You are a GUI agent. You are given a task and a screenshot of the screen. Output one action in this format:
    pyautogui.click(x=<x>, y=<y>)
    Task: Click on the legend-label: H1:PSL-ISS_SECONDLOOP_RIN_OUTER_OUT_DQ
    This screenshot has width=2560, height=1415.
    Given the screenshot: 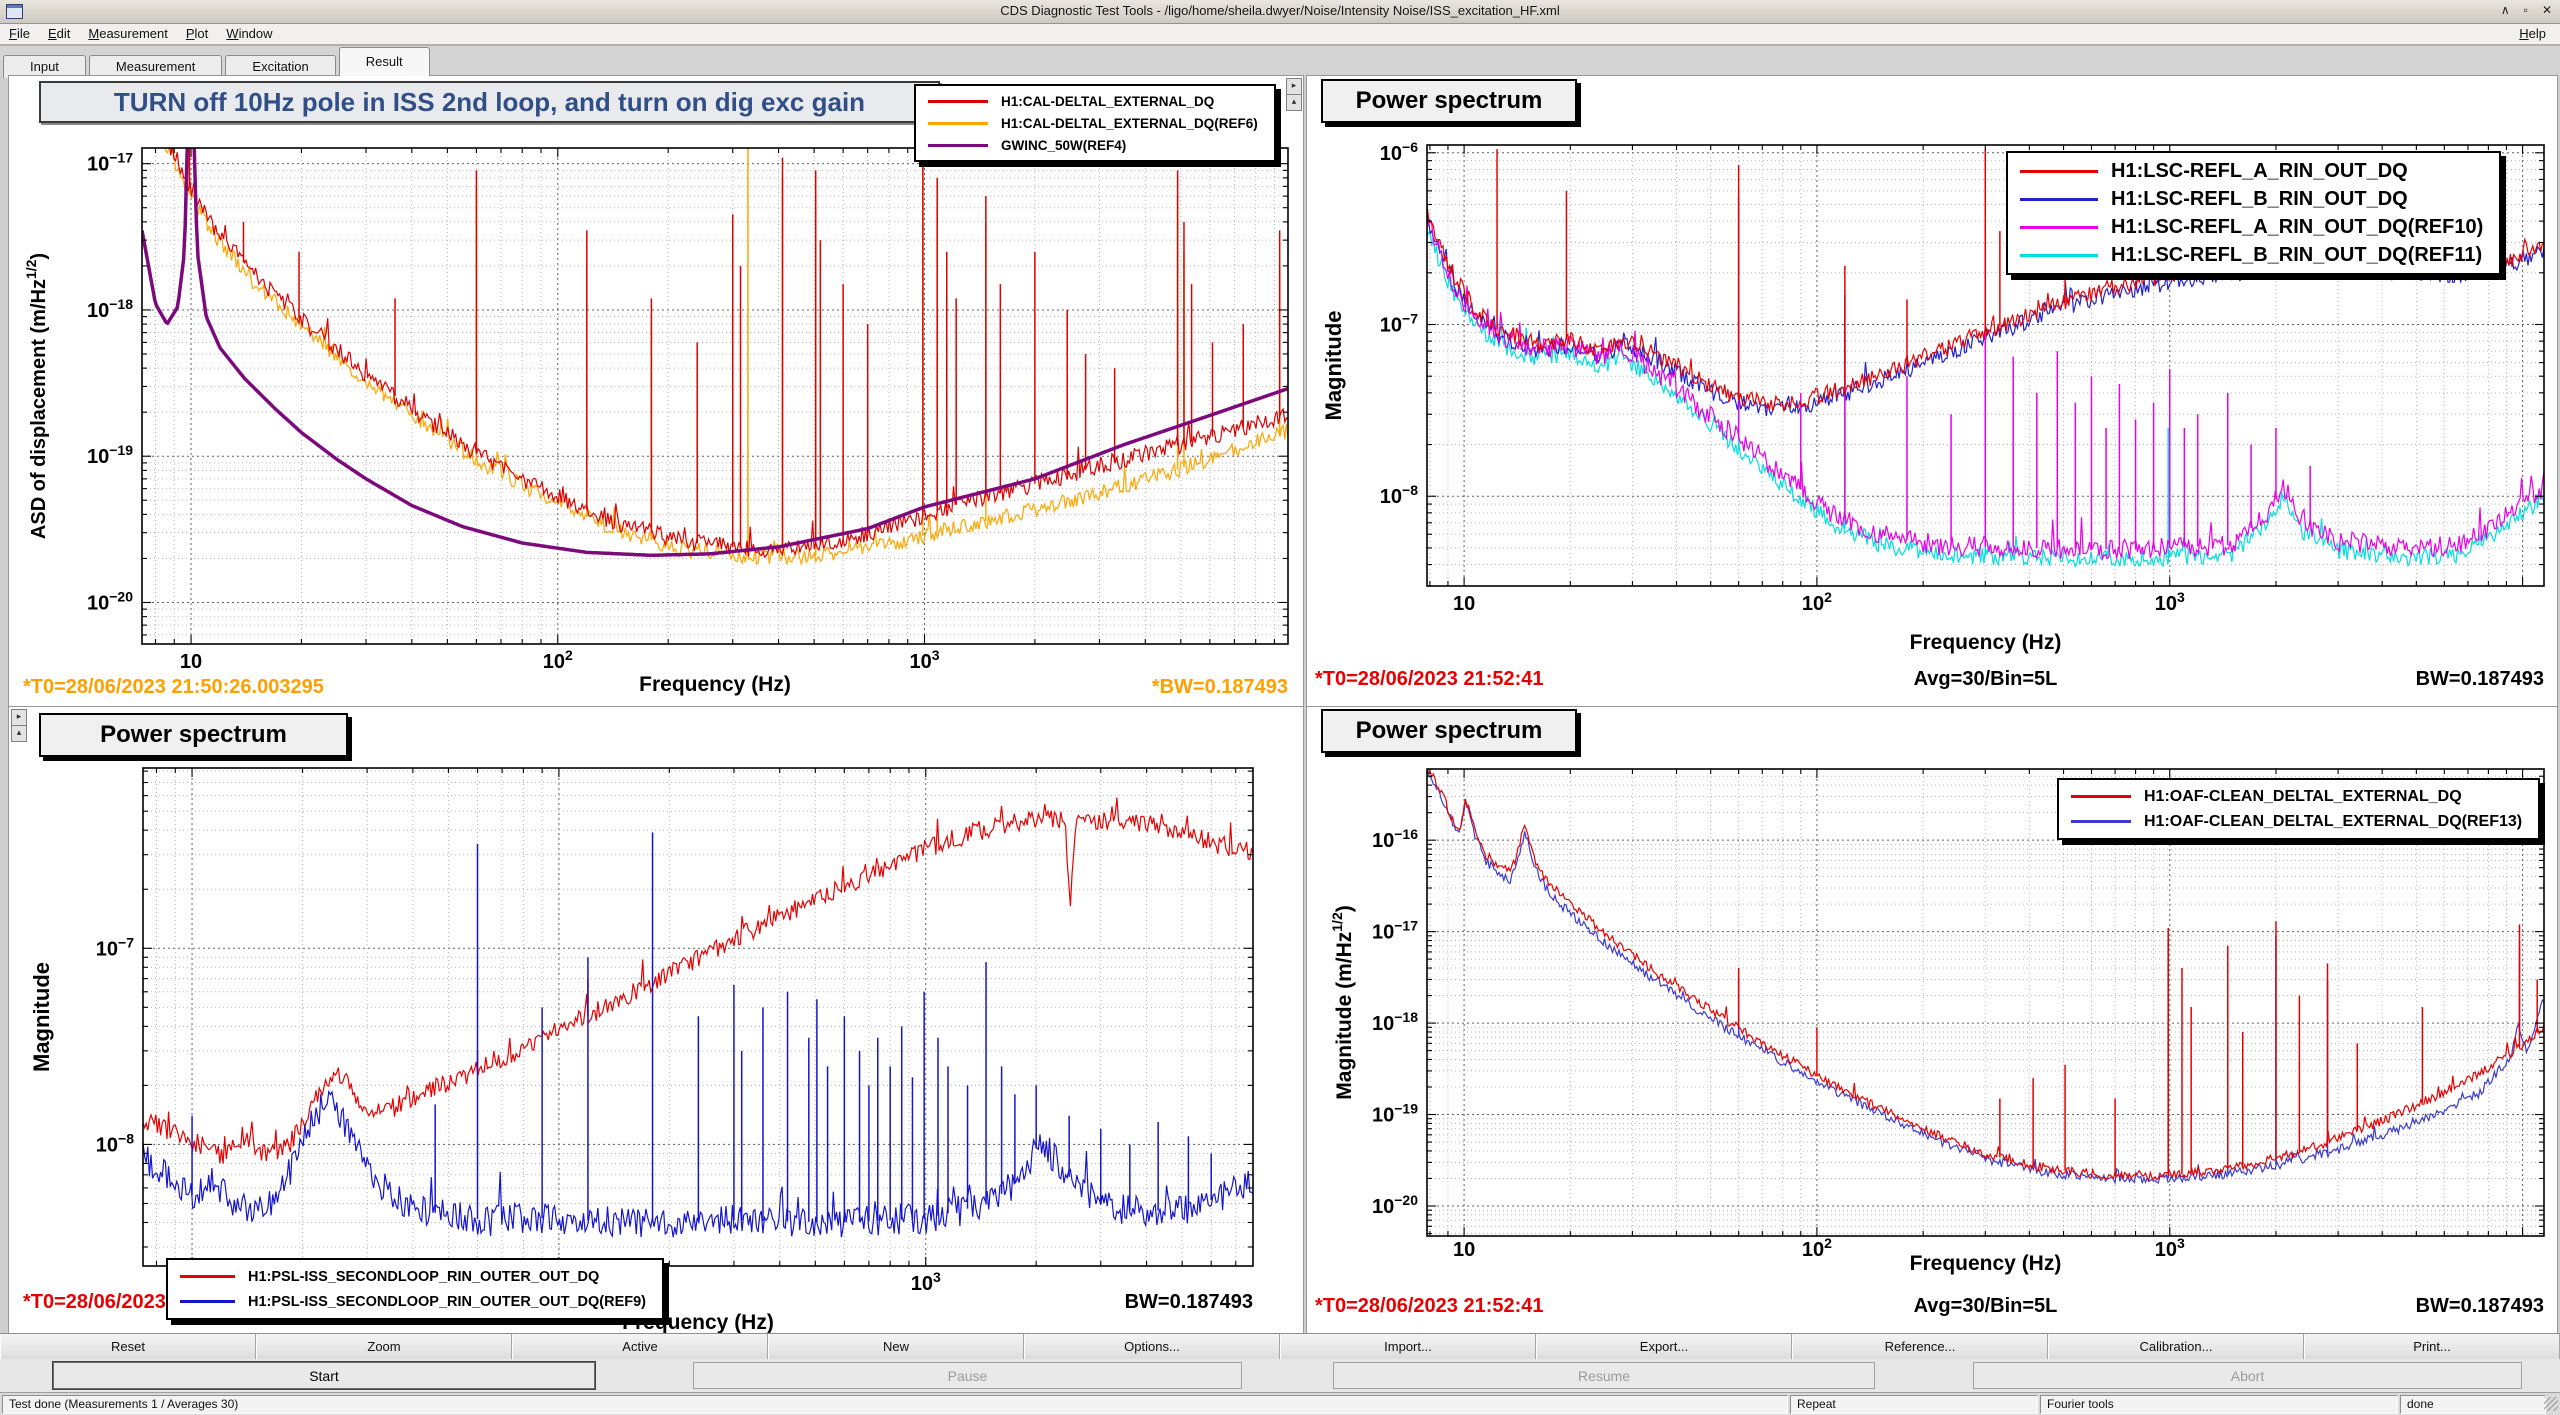 What is the action you would take?
    pyautogui.click(x=424, y=1276)
    